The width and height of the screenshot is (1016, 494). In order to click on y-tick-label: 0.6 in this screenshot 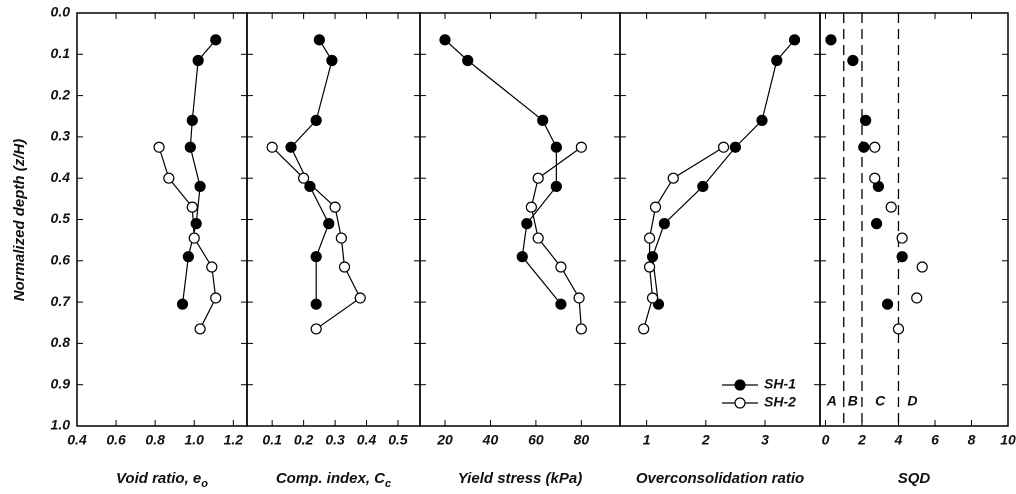, I will do `click(61, 260)`.